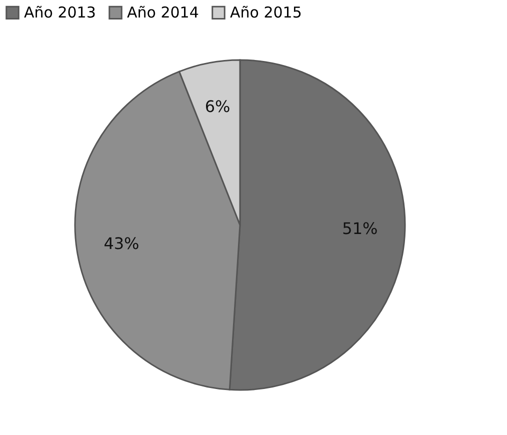 This screenshot has width=507, height=435. I want to click on legend-label: Año 2013, so click(60, 13).